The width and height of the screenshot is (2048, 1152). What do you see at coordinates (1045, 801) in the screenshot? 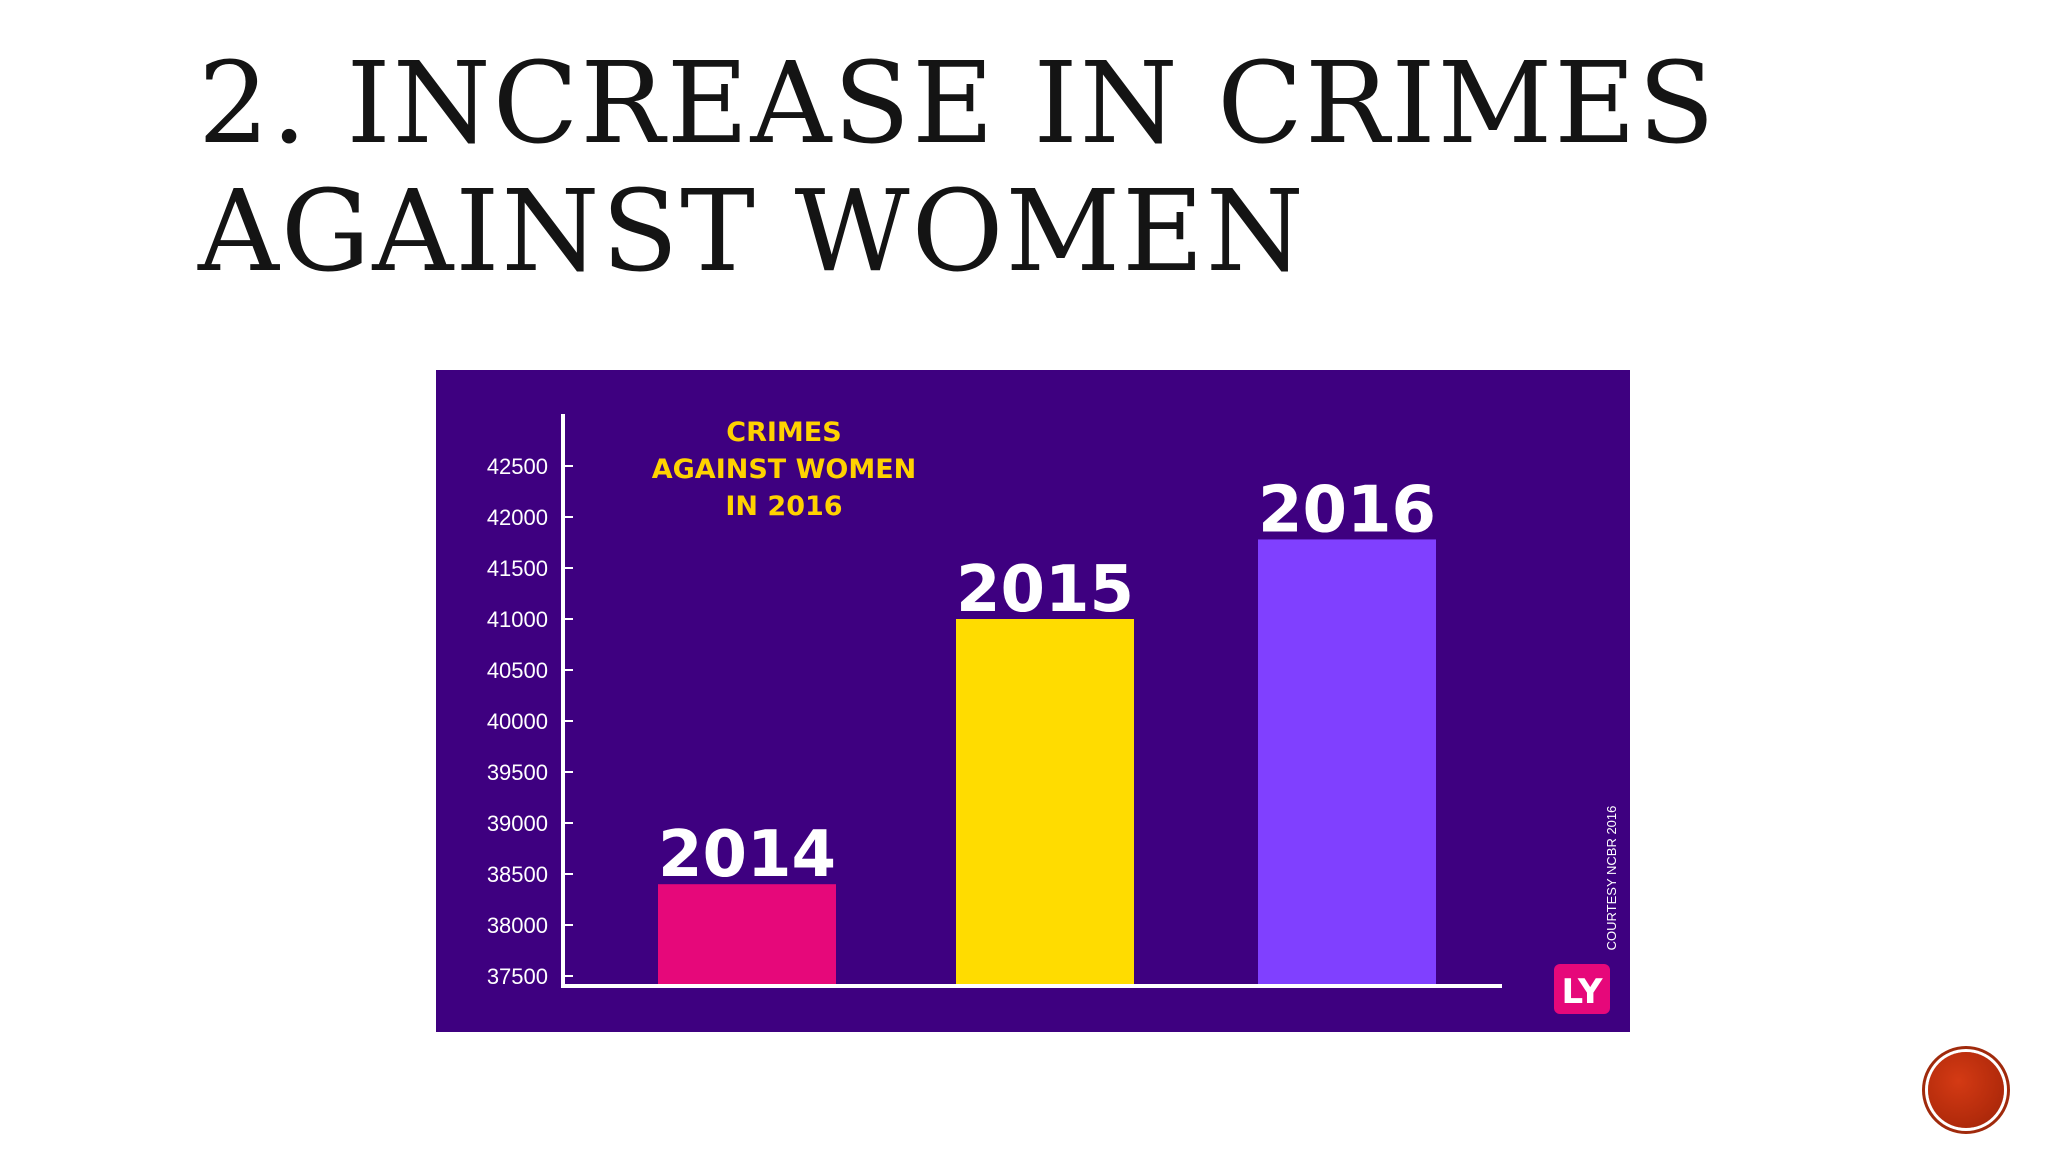
I see `bar-2015` at bounding box center [1045, 801].